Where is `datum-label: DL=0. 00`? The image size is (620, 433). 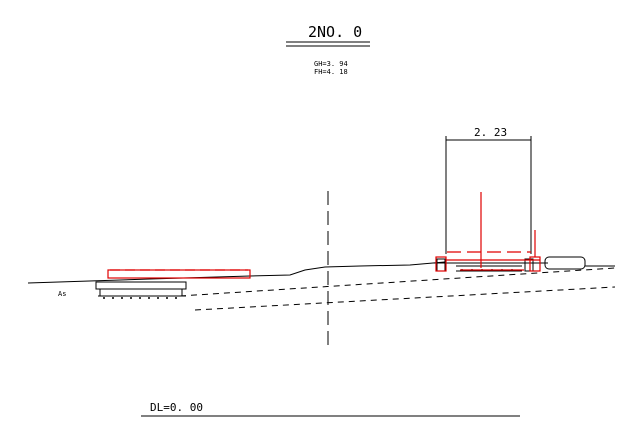 datum-label: DL=0. 00 is located at coordinates (176, 407).